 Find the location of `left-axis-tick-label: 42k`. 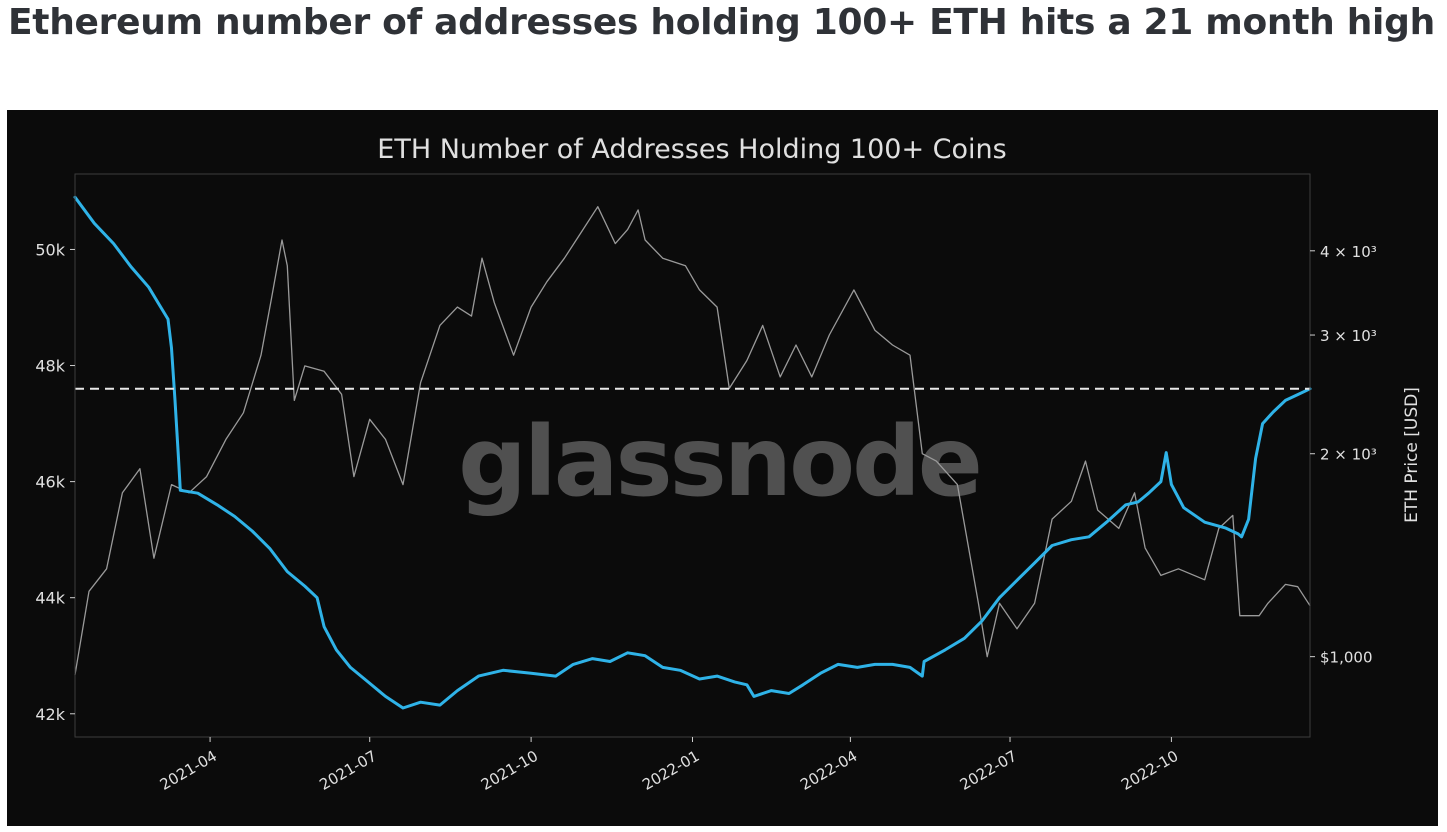

left-axis-tick-label: 42k is located at coordinates (50, 714).